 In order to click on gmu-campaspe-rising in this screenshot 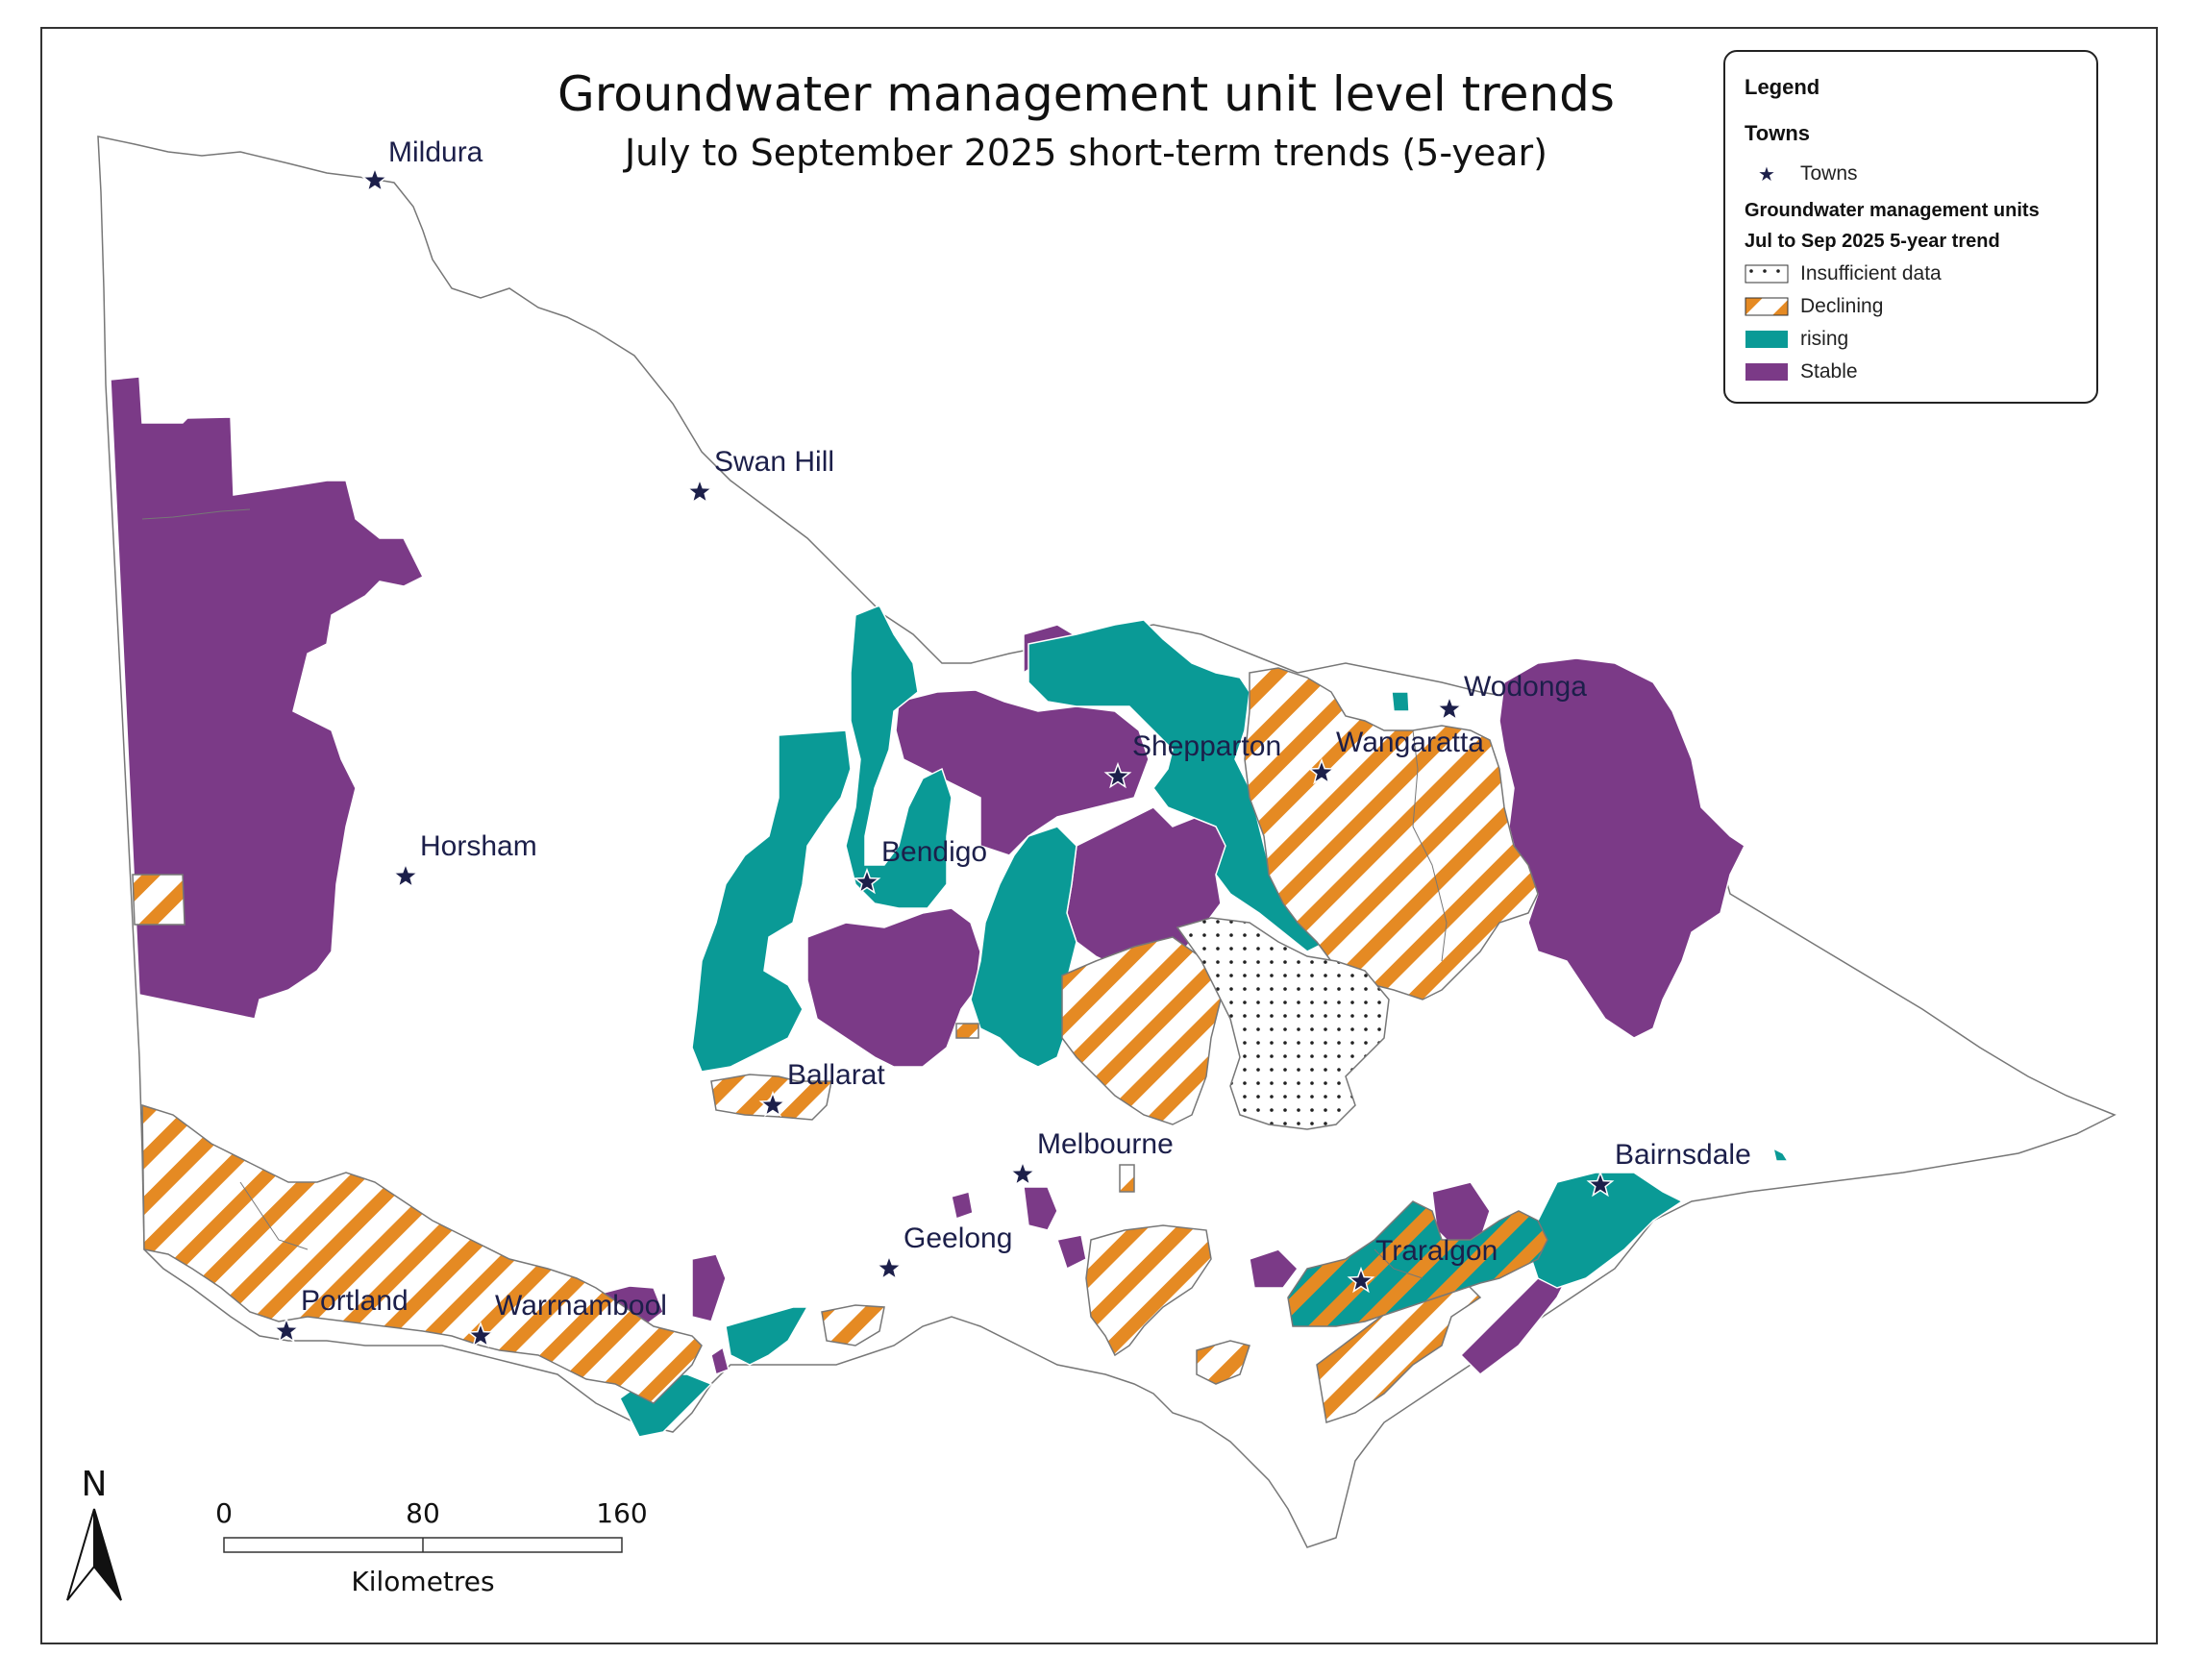, I will do `click(899, 757)`.